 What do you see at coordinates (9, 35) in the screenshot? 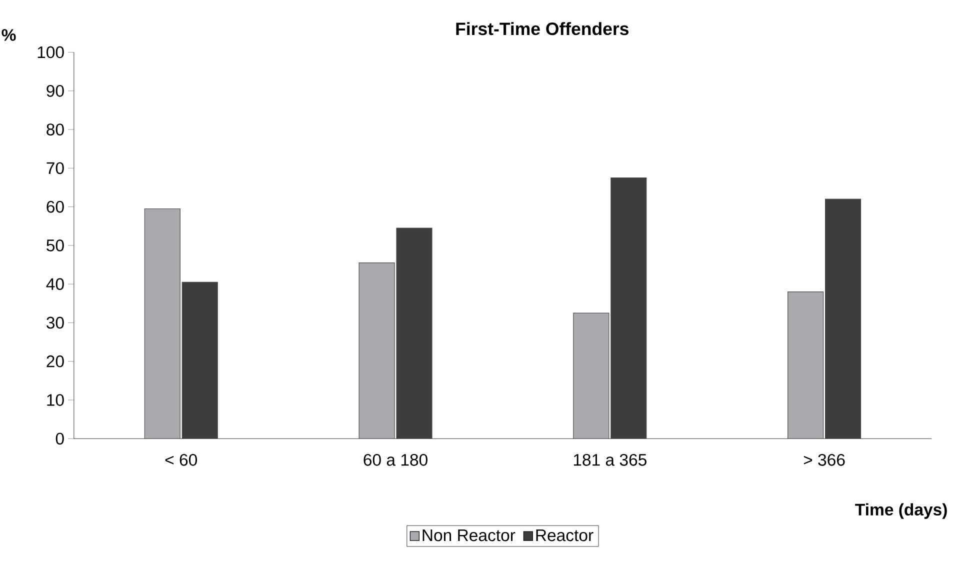
I see `y-axis-title: %` at bounding box center [9, 35].